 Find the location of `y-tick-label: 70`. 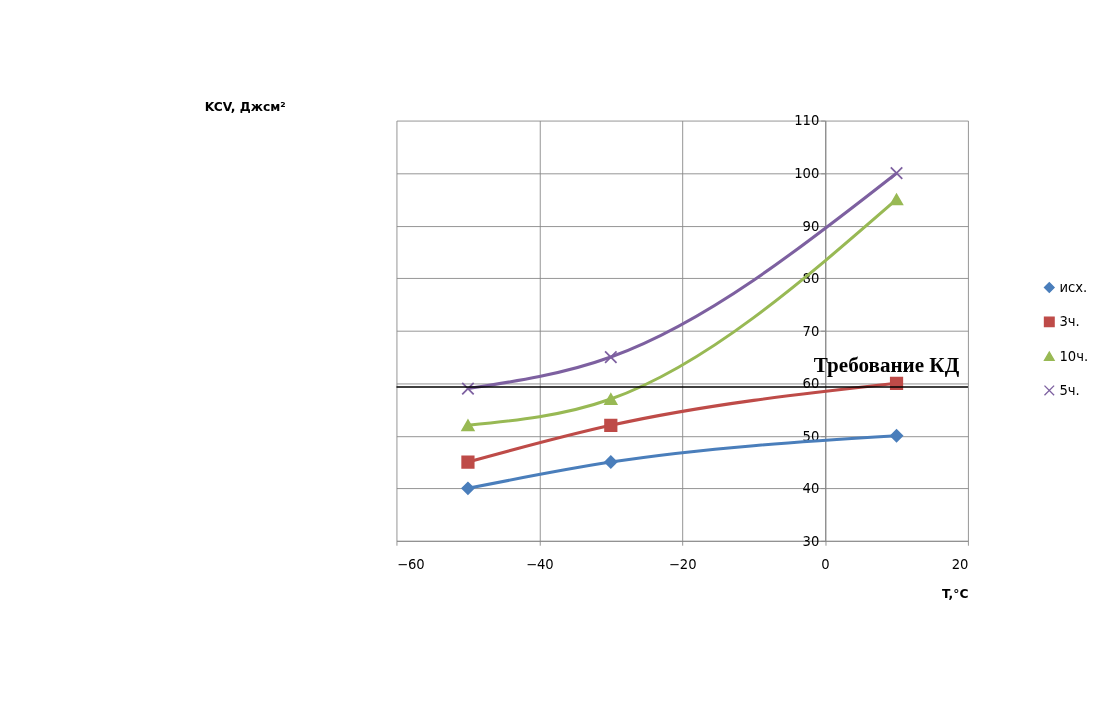

y-tick-label: 70 is located at coordinates (811, 331).